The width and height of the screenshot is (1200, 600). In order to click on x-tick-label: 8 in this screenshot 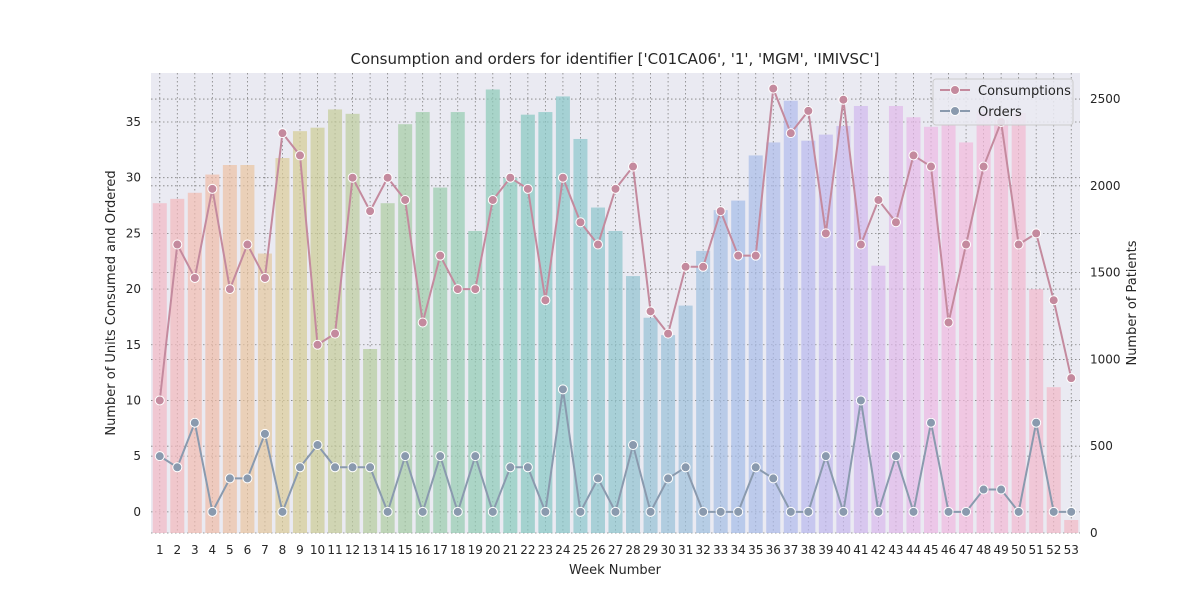, I will do `click(283, 550)`.